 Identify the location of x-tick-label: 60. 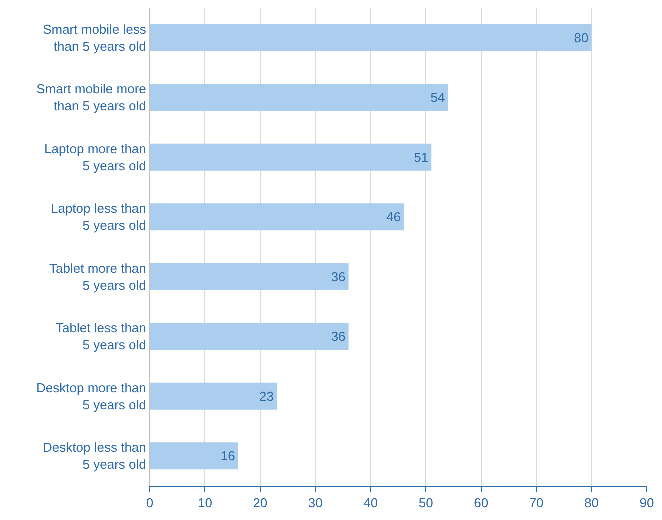
(481, 503).